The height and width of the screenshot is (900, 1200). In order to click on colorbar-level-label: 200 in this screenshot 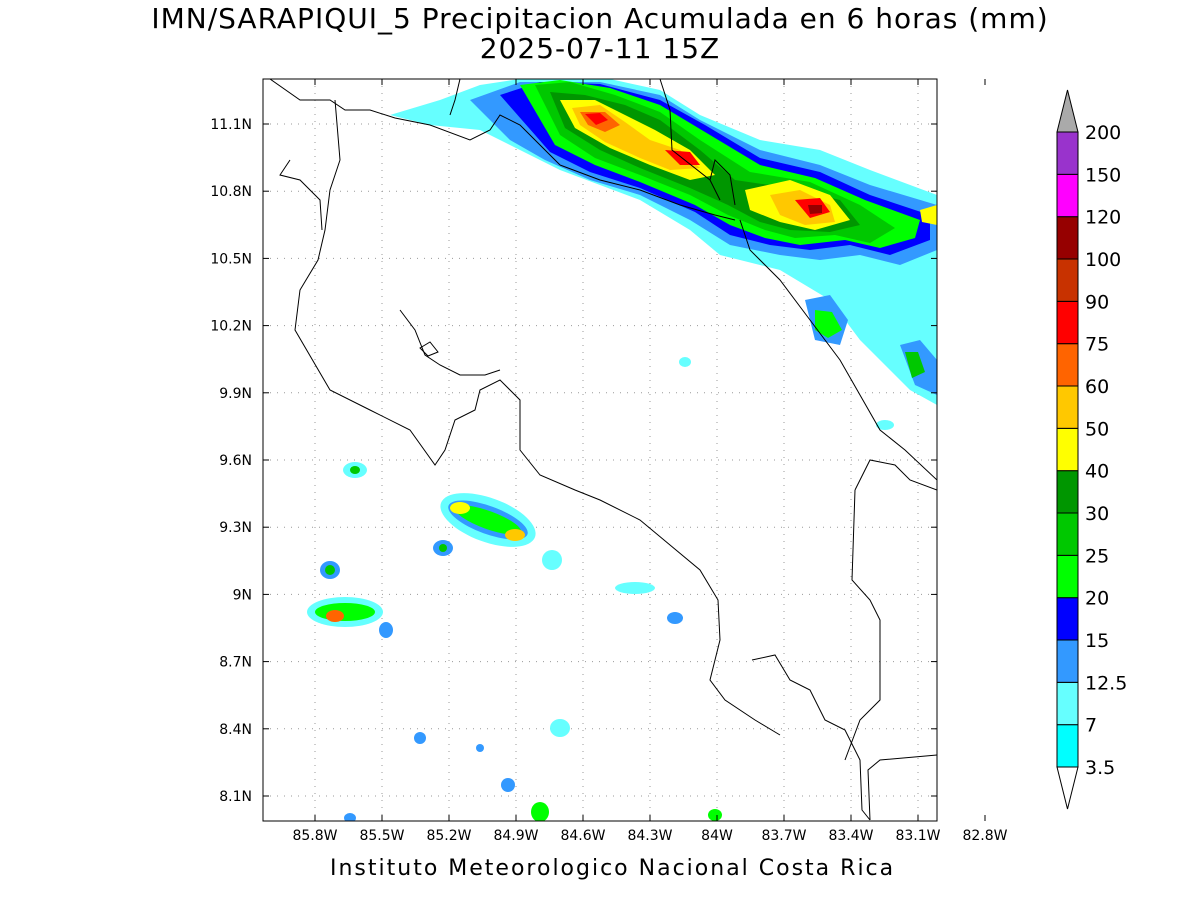, I will do `click(1103, 133)`.